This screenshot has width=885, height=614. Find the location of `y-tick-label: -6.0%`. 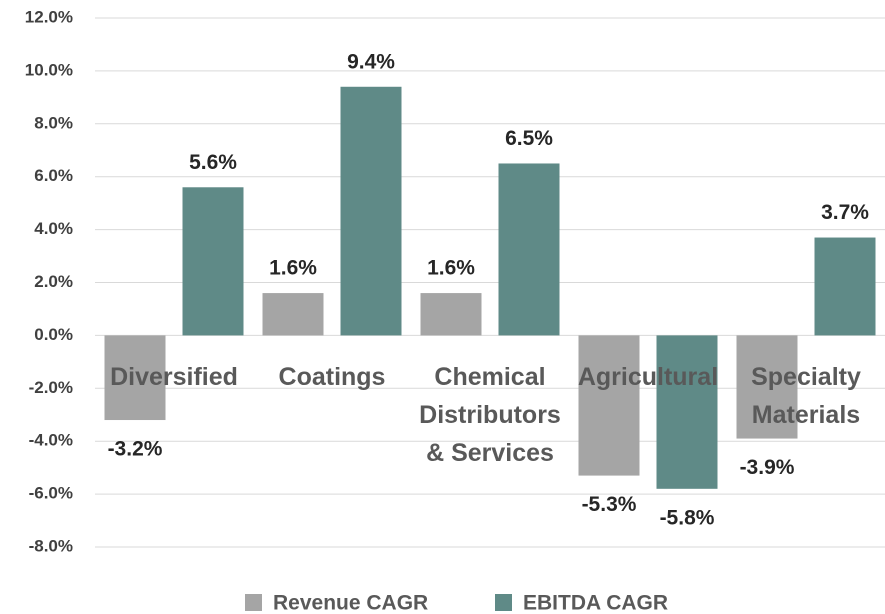

y-tick-label: -6.0% is located at coordinates (51, 493).